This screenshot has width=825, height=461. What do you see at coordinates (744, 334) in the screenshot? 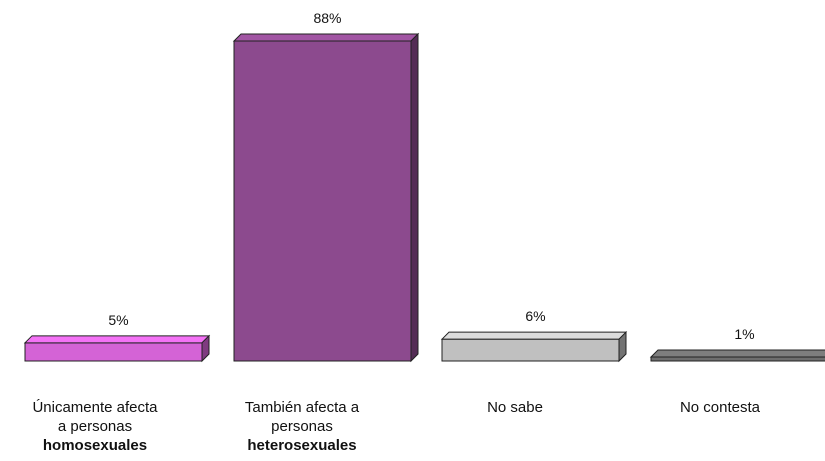
I see `data-label-3: 1%` at bounding box center [744, 334].